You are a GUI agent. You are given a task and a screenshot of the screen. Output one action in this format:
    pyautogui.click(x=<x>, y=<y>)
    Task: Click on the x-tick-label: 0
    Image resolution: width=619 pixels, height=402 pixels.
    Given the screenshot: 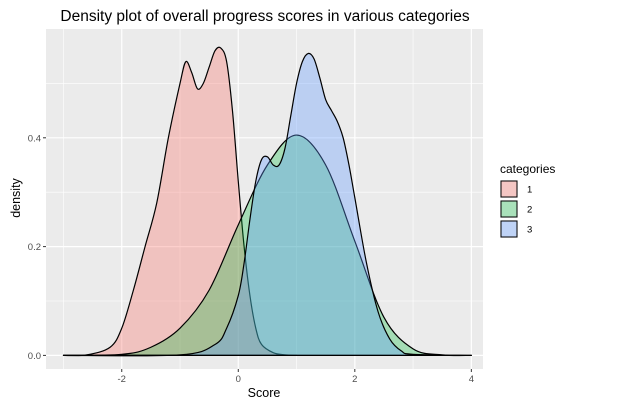 What is the action you would take?
    pyautogui.click(x=238, y=379)
    